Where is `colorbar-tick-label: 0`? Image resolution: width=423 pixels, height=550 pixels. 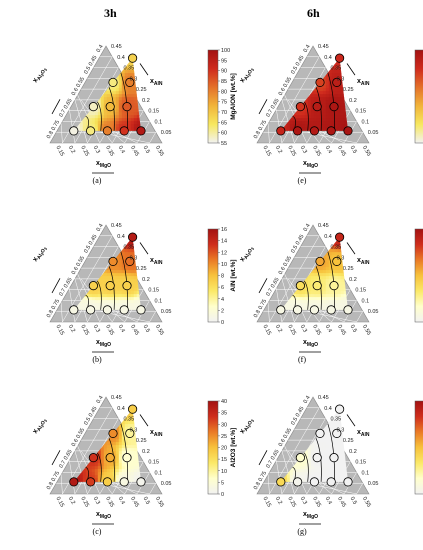
colorbar-tick-label: 0 is located at coordinates (222, 495).